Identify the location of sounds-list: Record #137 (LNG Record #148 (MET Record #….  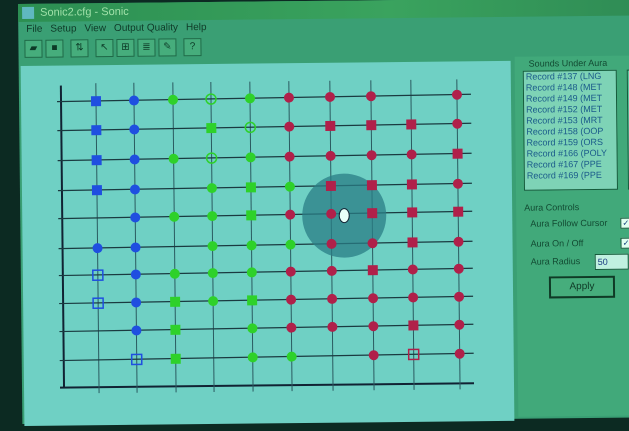
(570, 130).